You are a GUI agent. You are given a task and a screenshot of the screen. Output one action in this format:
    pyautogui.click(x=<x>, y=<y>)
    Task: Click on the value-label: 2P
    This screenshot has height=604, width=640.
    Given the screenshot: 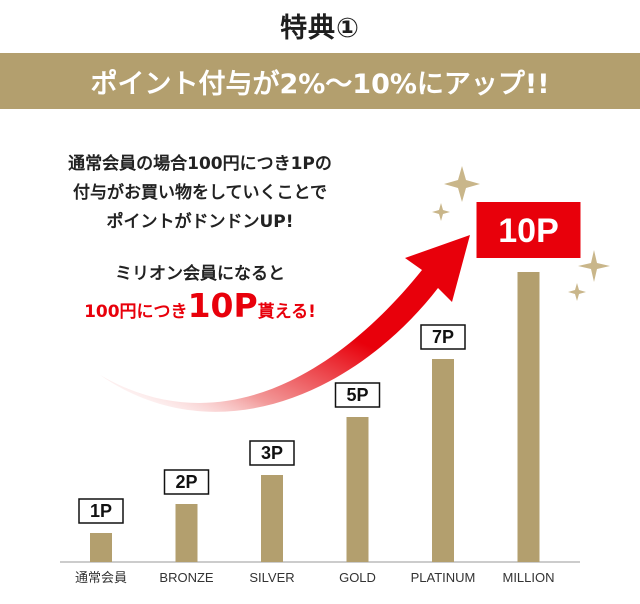 What is the action you would take?
    pyautogui.click(x=186, y=482)
    